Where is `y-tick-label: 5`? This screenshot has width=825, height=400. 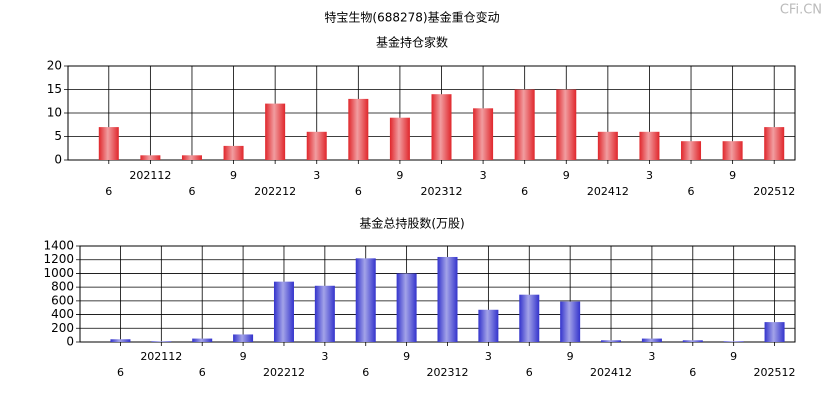
y-tick-label: 5 is located at coordinates (58, 136).